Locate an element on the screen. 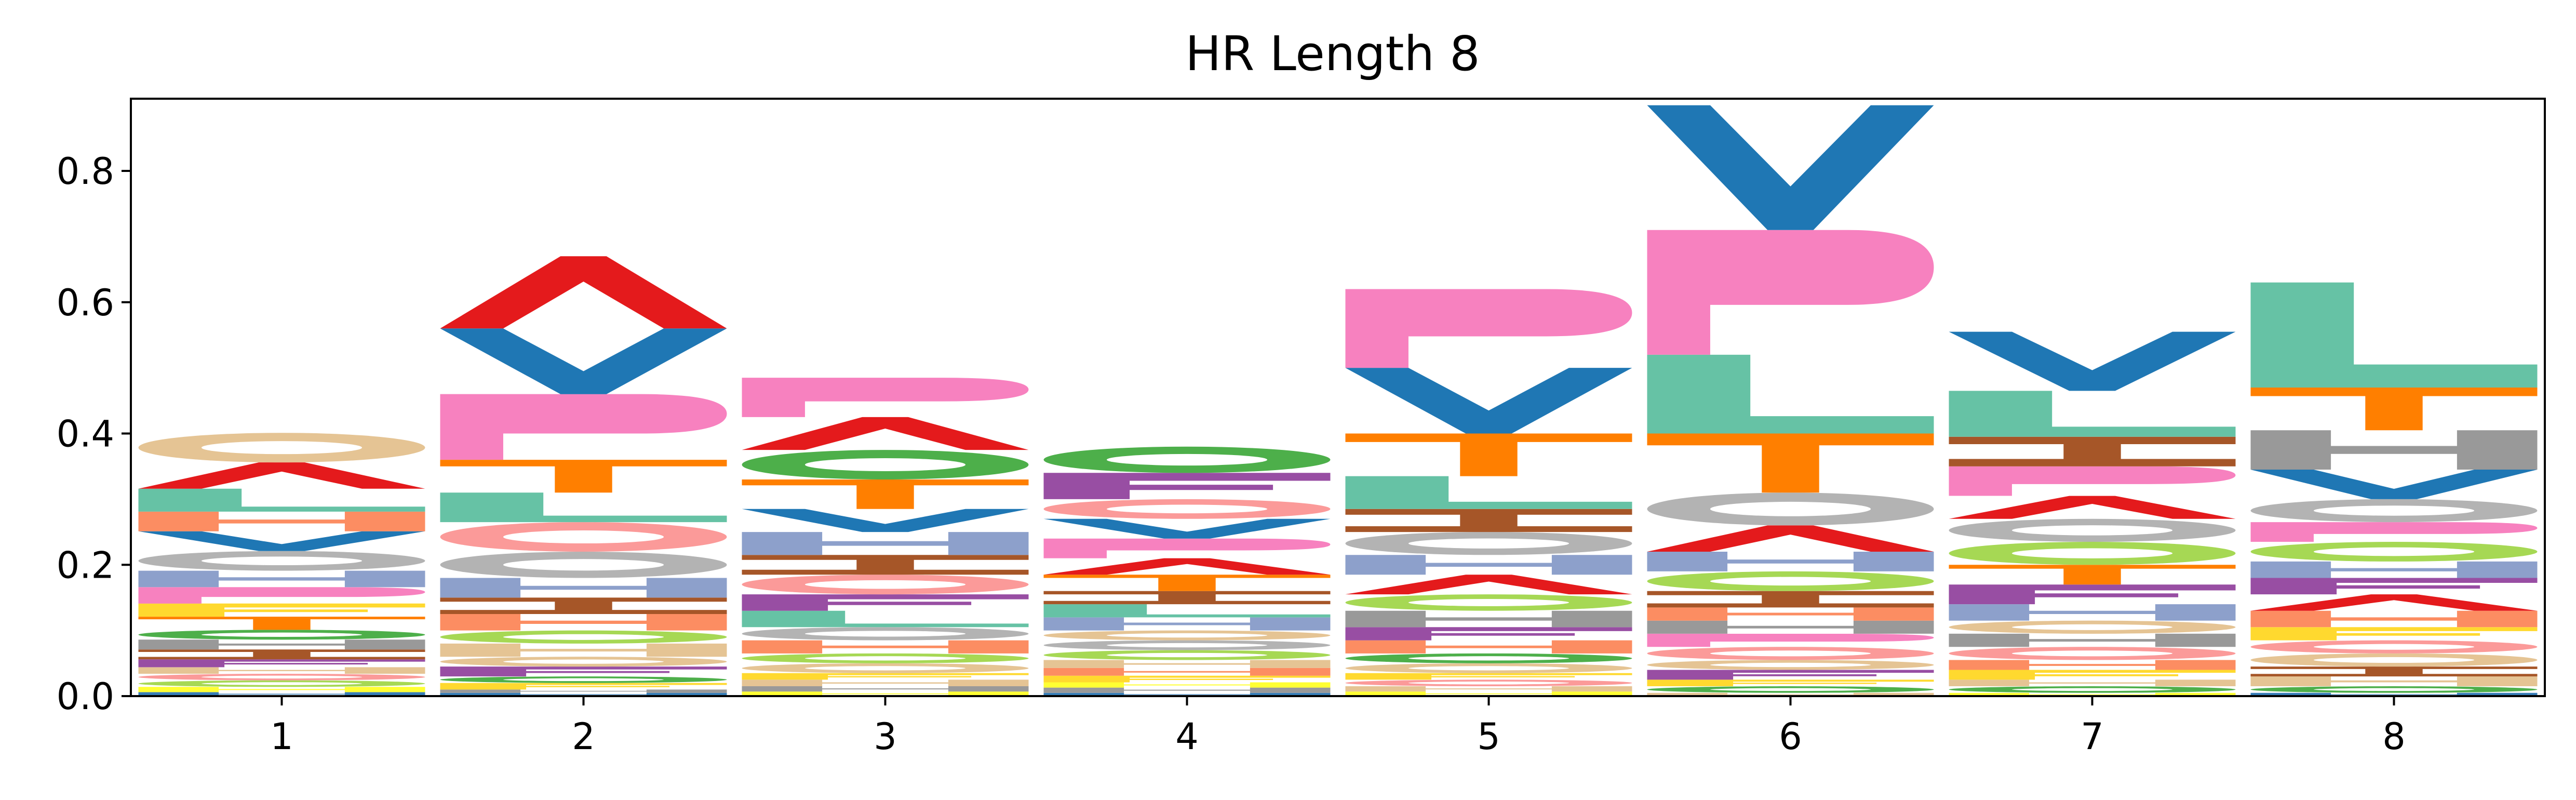 The height and width of the screenshot is (800, 2576). x-tick-label: 6 is located at coordinates (1791, 736).